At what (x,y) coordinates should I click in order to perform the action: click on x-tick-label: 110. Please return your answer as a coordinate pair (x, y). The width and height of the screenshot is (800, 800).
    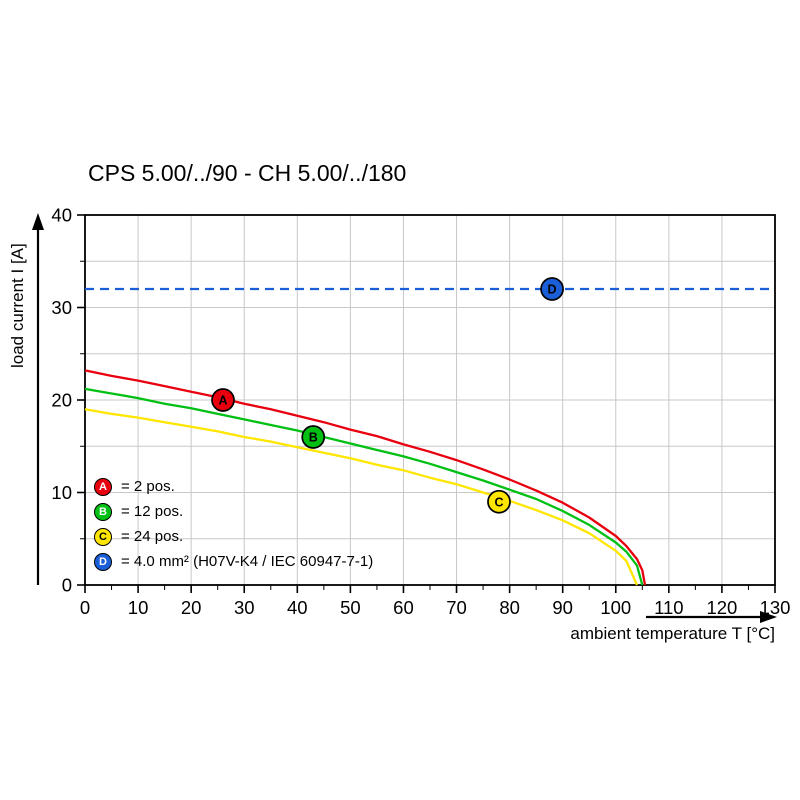
    Looking at the image, I should click on (669, 607).